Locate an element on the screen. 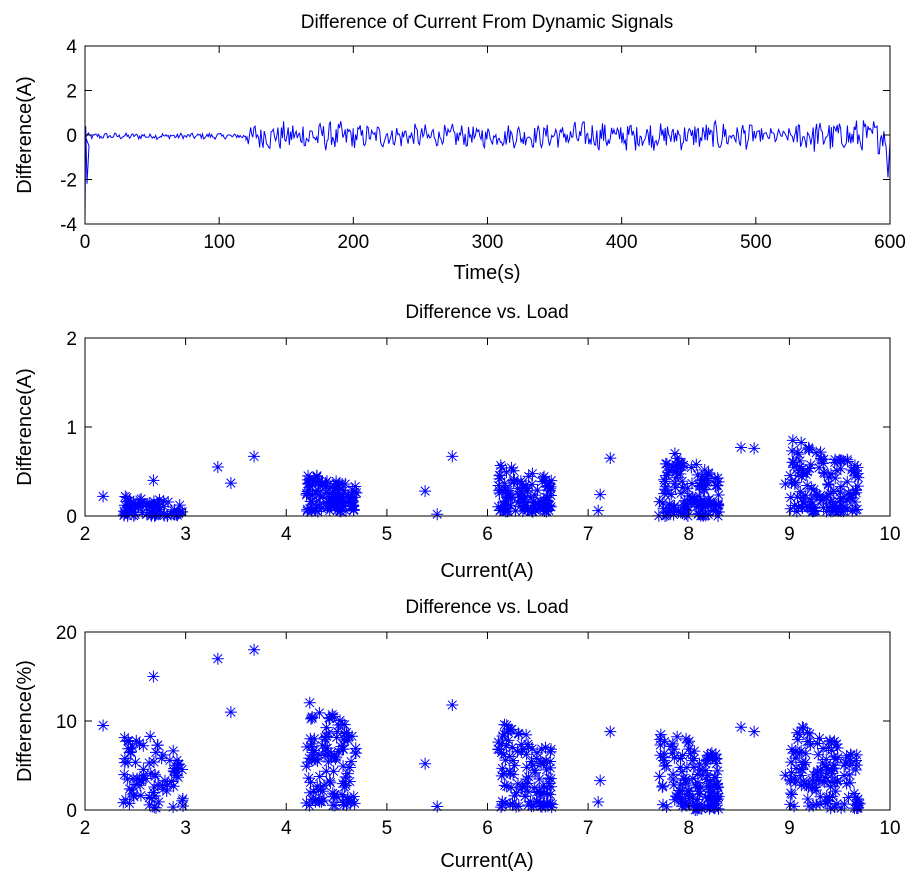  middle-chart-x-tick-label: 7 is located at coordinates (588, 534).